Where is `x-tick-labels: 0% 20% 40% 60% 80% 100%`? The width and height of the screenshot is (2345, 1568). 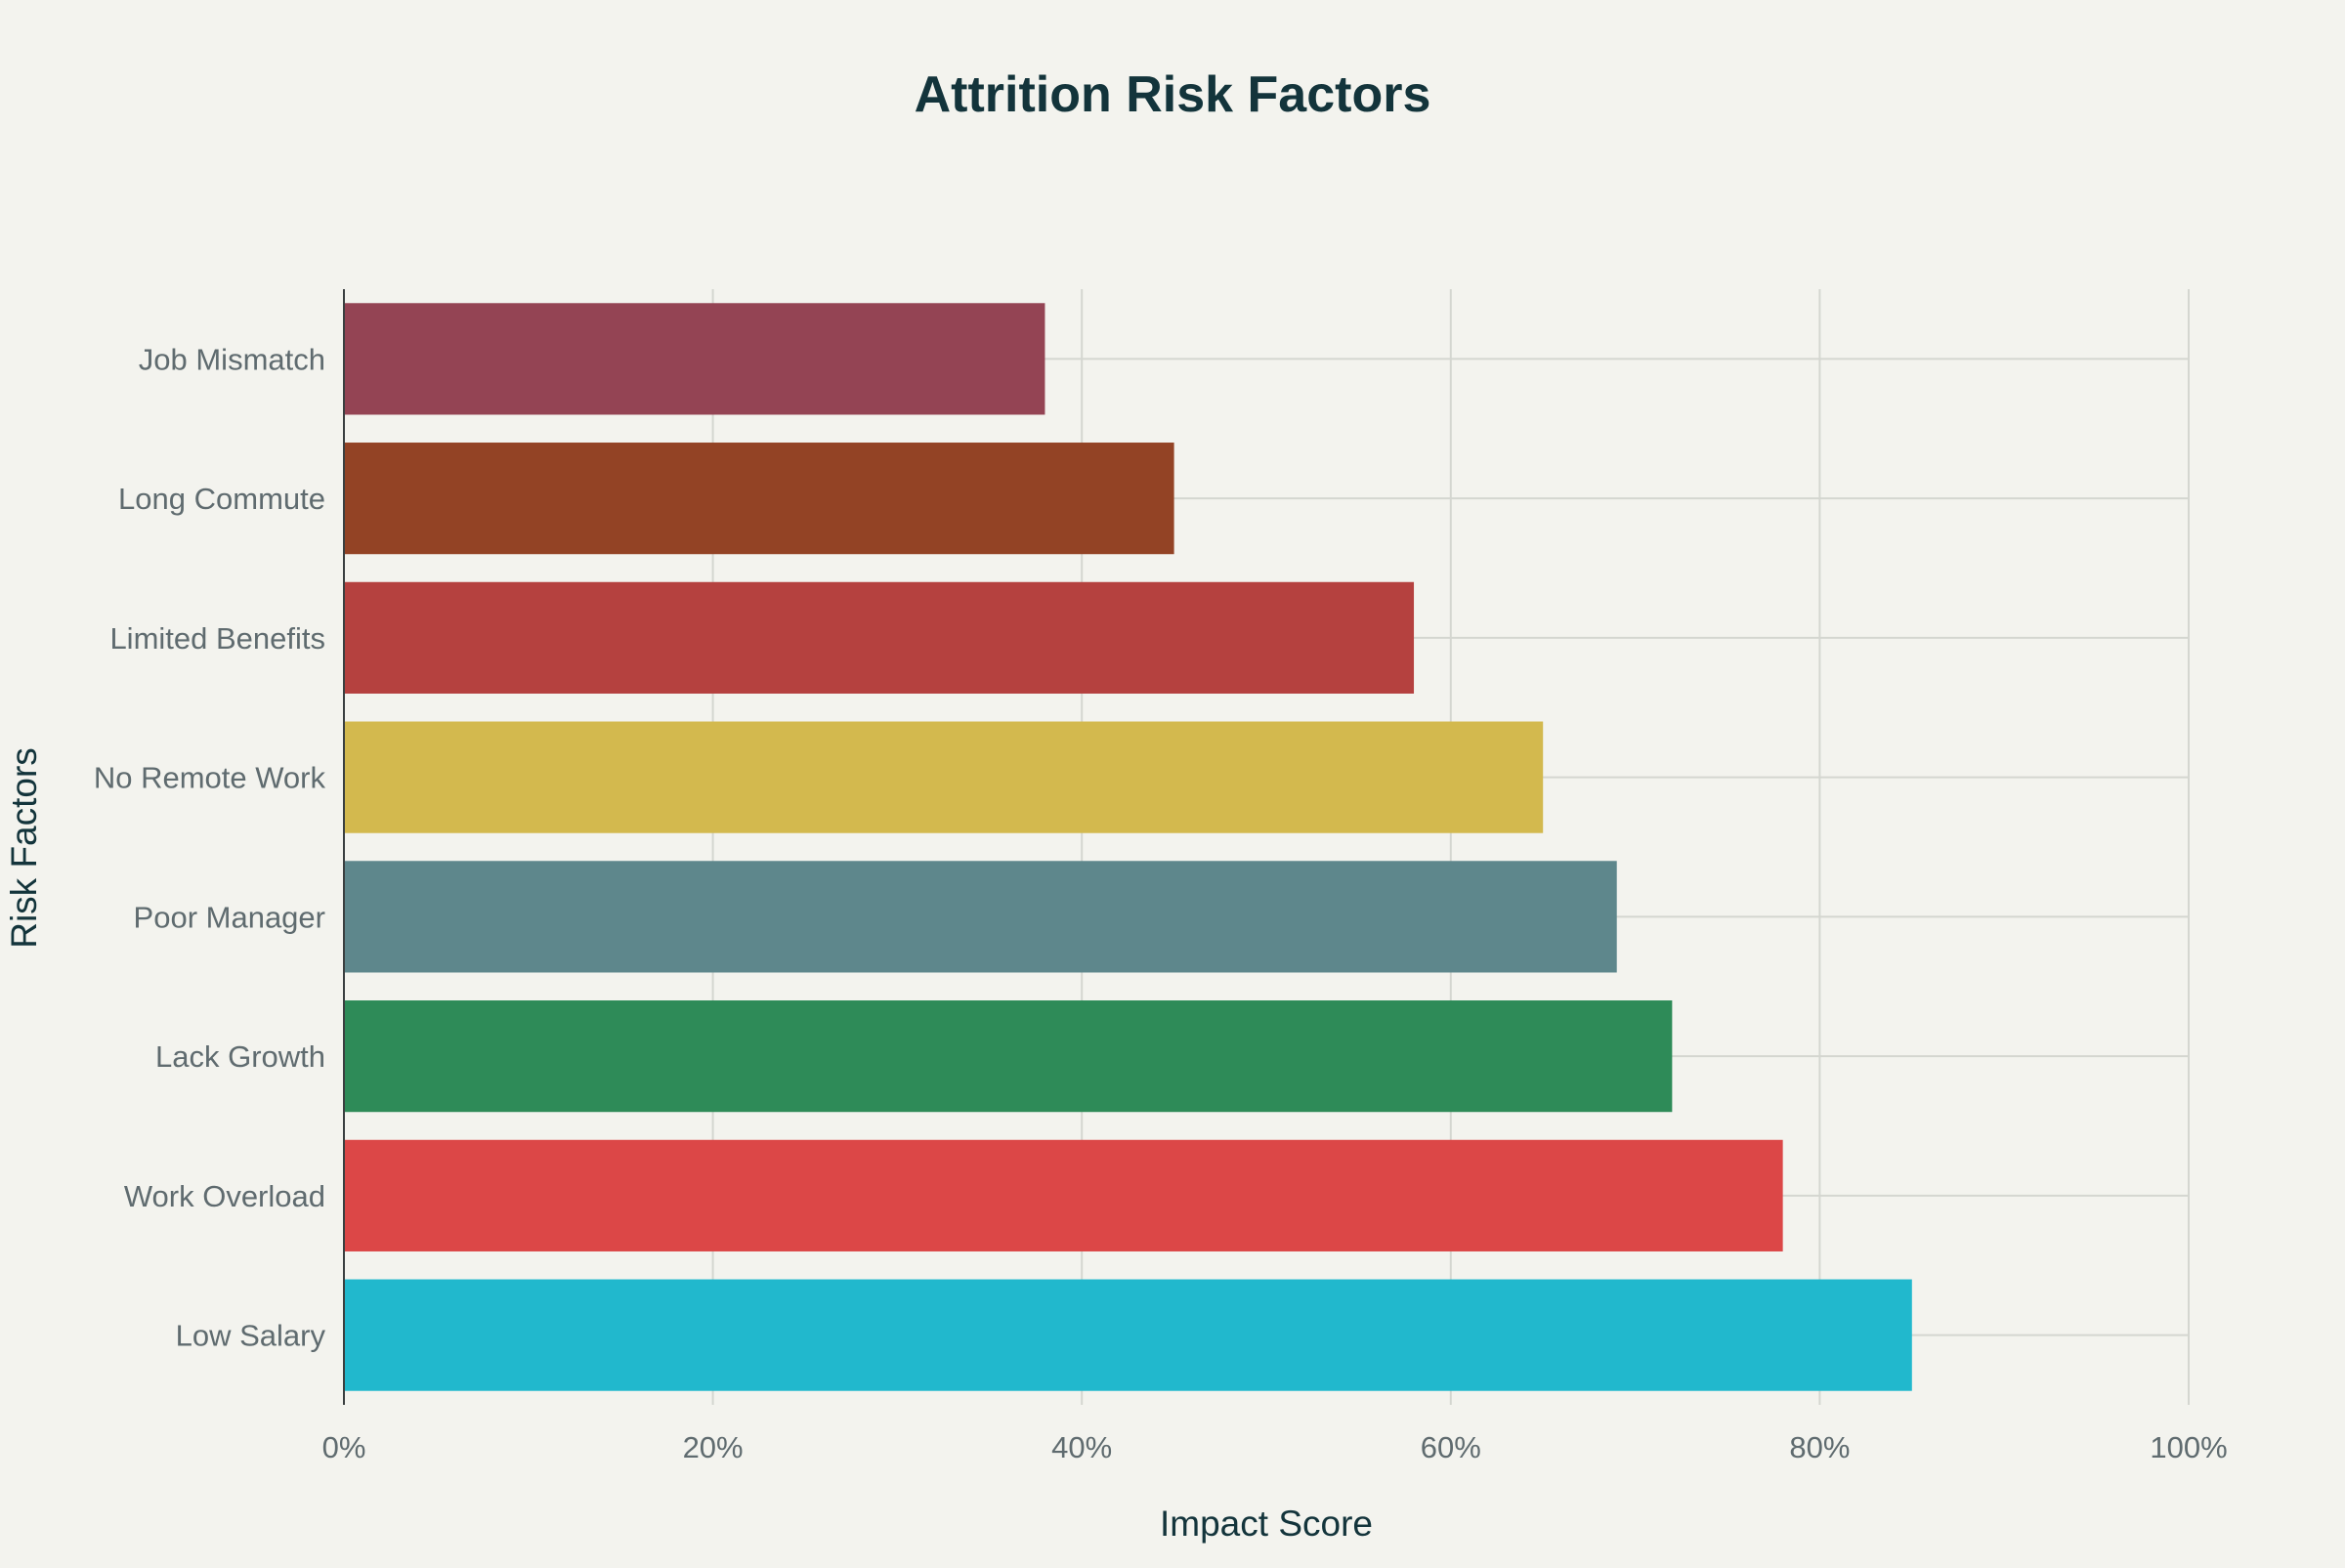 x-tick-labels: 0% 20% 40% 60% 80% 100% is located at coordinates (1275, 1447).